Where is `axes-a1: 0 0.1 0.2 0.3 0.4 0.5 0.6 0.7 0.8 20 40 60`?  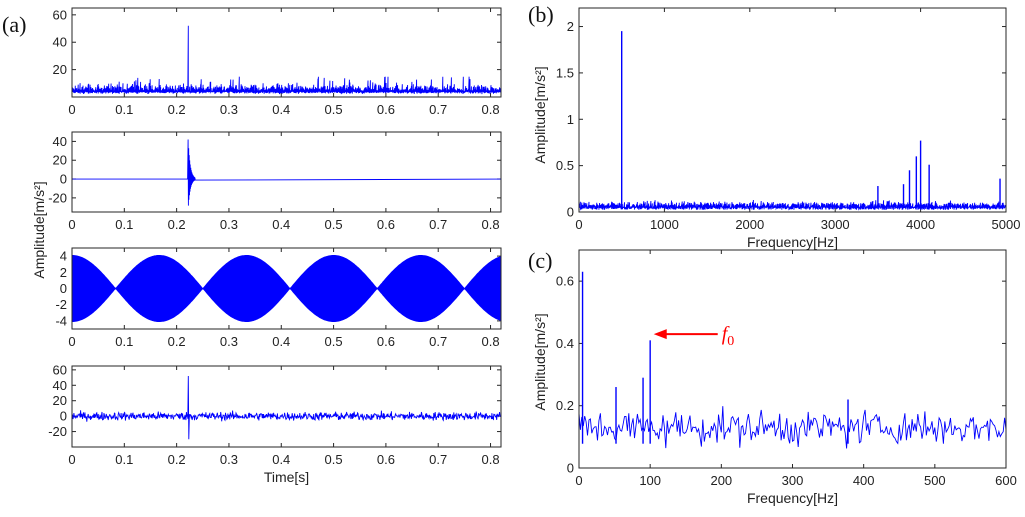 axes-a1: 0 0.1 0.2 0.3 0.4 0.5 0.6 0.7 0.8 20 40 60 is located at coordinates (277, 62).